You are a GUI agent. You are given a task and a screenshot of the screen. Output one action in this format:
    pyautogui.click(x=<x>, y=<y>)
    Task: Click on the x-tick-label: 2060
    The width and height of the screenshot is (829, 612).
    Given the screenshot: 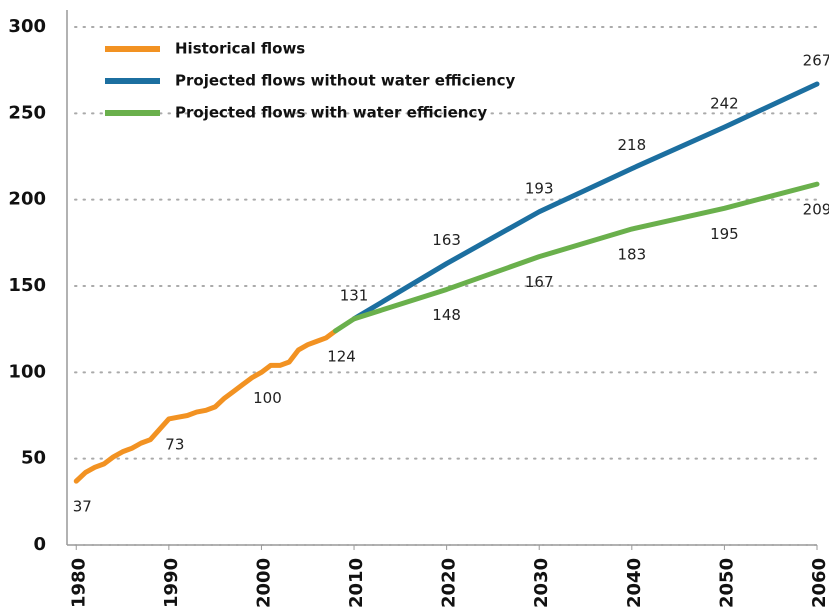 What is the action you would take?
    pyautogui.click(x=819, y=583)
    